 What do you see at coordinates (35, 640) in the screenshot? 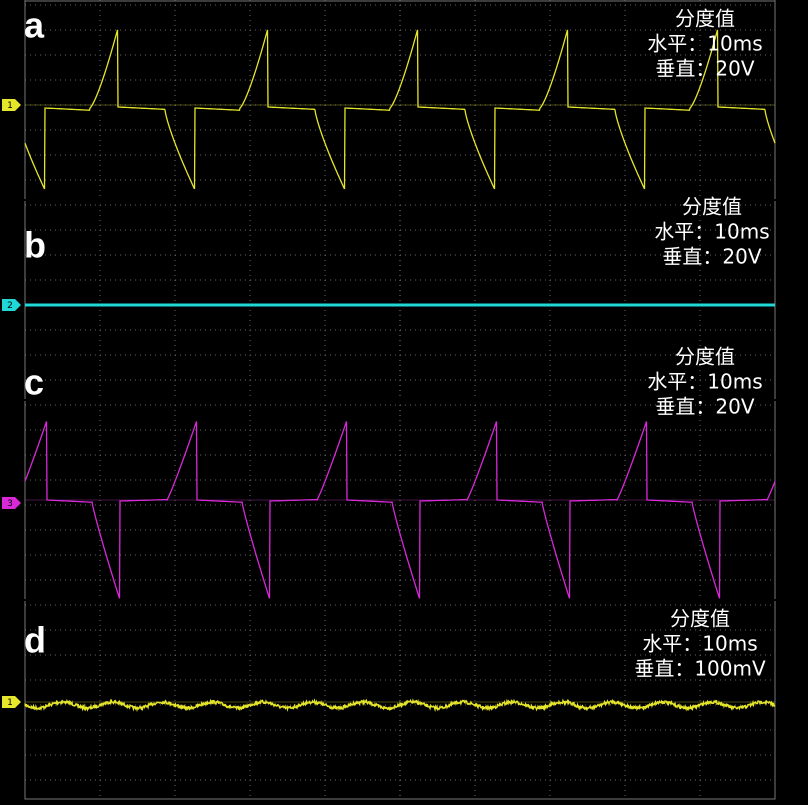
I see `panel-label: d` at bounding box center [35, 640].